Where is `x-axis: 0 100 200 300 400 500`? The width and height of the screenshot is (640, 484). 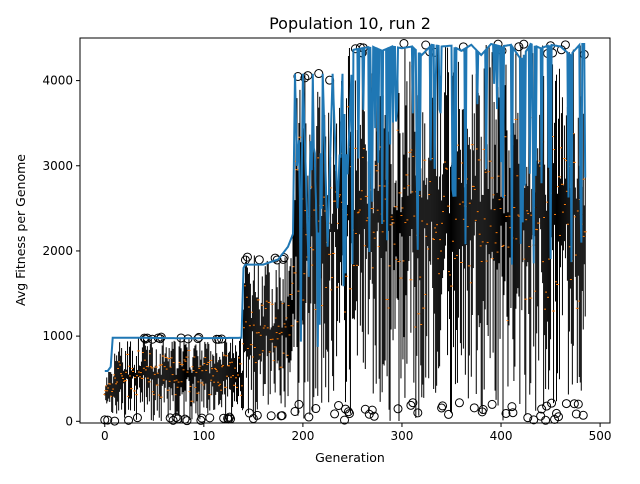 x-axis: 0 100 200 300 400 500 is located at coordinates (356, 433).